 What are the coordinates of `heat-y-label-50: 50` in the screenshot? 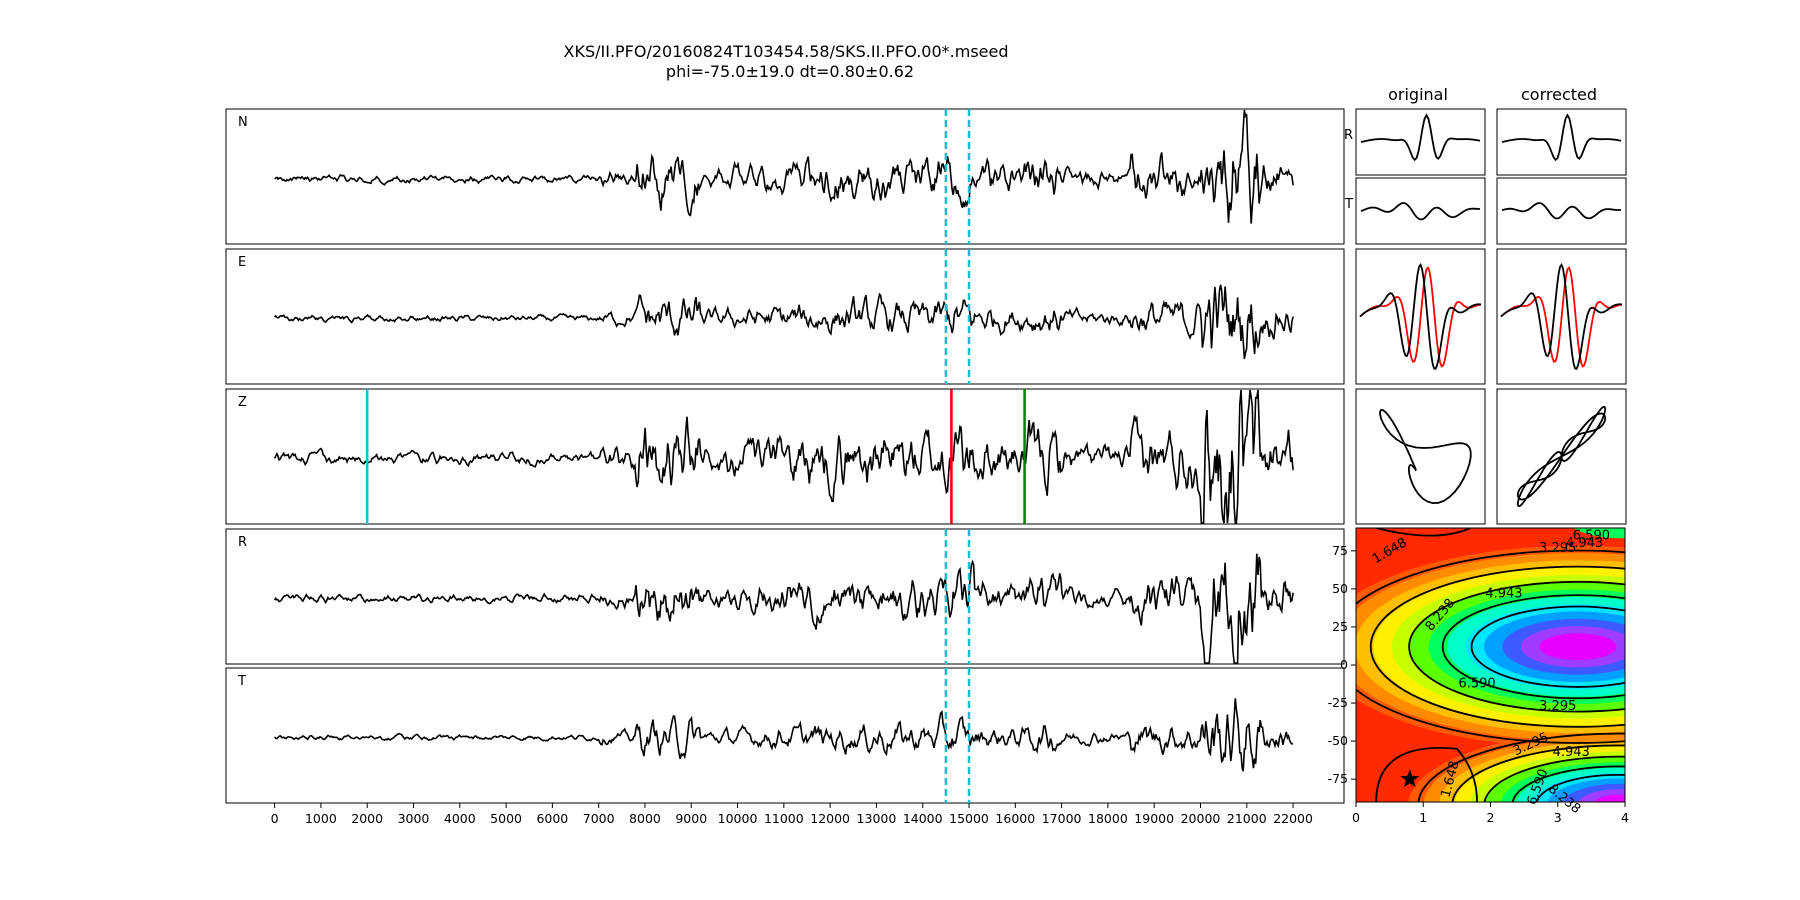 It's located at (1340, 588).